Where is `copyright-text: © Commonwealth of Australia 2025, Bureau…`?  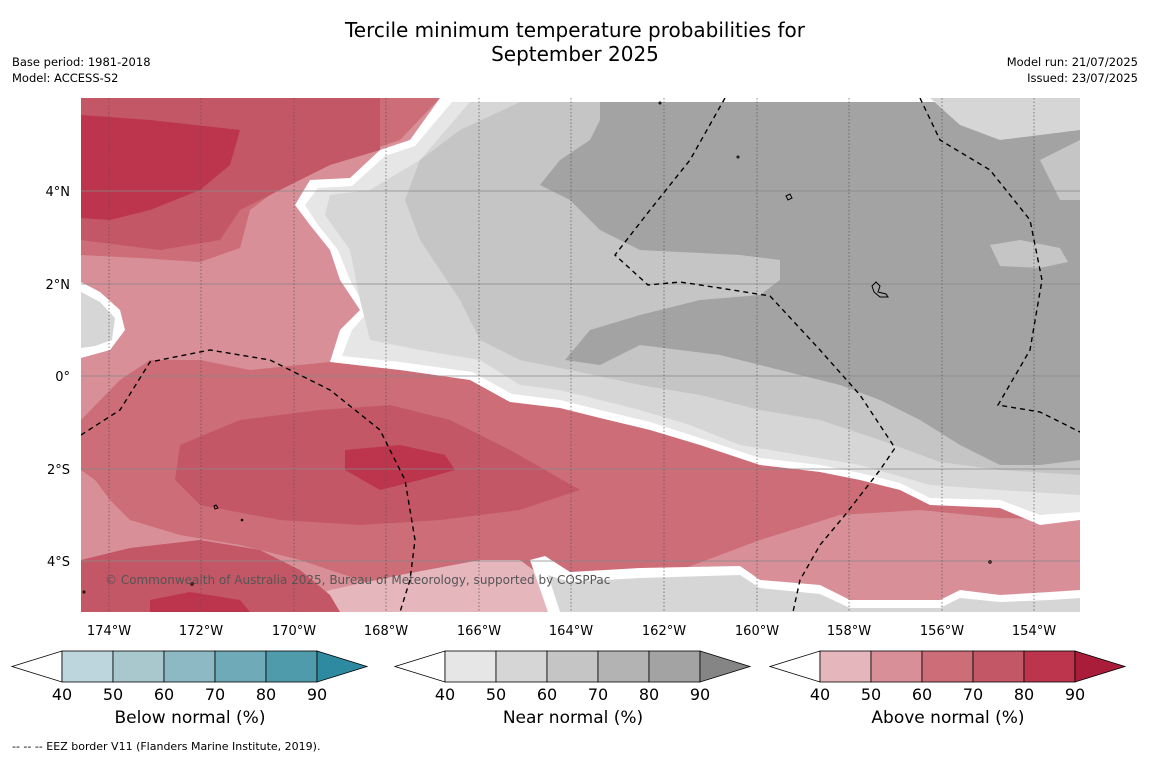 copyright-text: © Commonwealth of Australia 2025, Bureau… is located at coordinates (357, 580).